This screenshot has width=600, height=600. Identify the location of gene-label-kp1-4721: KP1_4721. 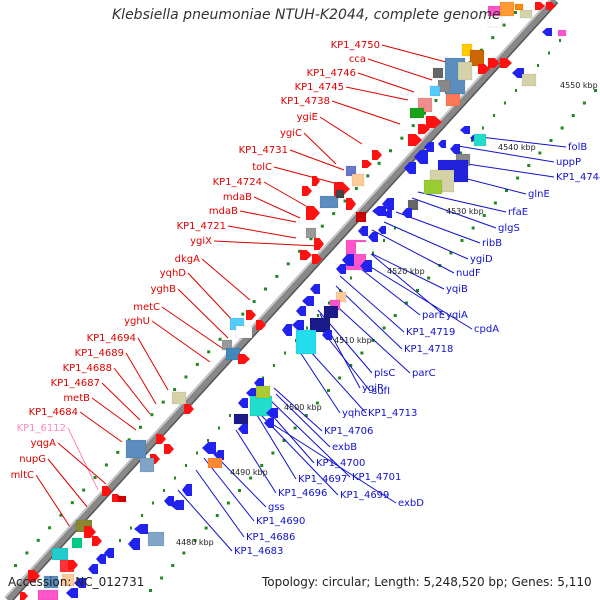
(201, 226).